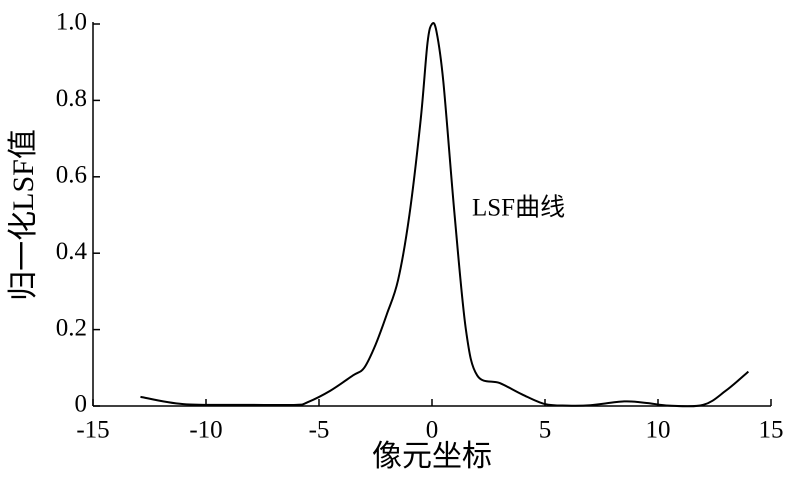 This screenshot has width=800, height=480. Describe the element at coordinates (81, 404) in the screenshot. I see `y-tick-label: 0` at that location.